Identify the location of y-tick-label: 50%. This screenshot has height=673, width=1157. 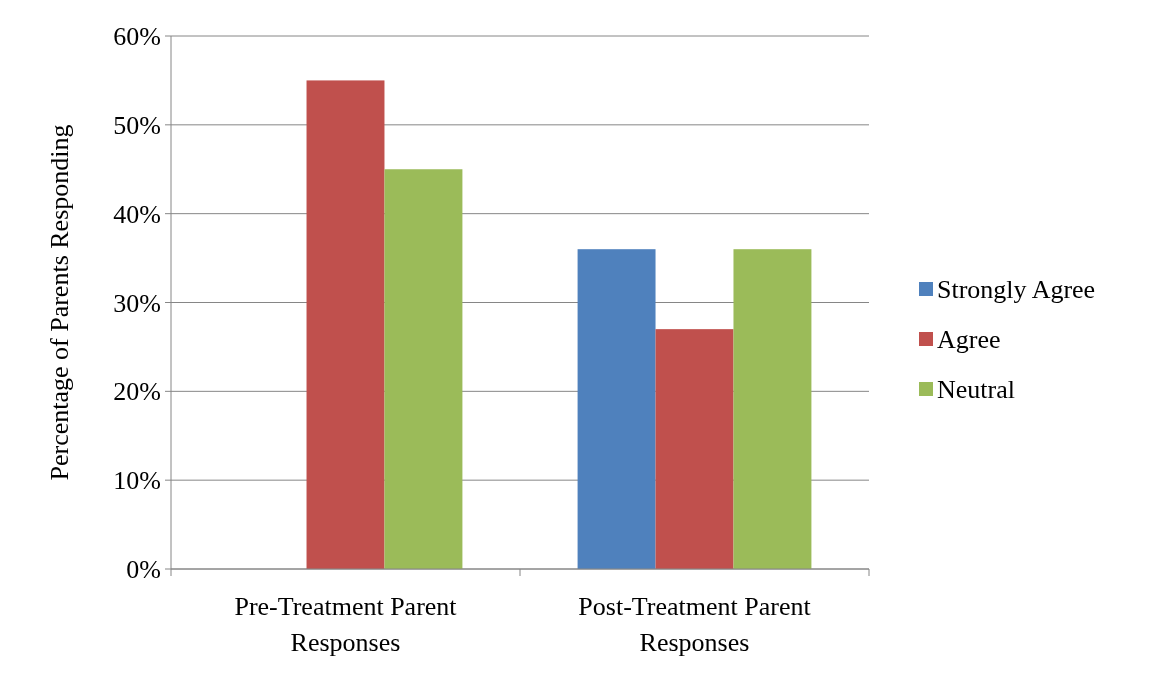
(137, 125).